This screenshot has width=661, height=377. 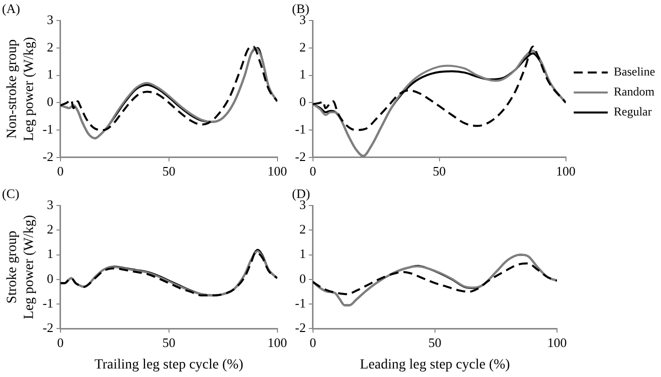 I want to click on chart-title: (C), so click(x=11, y=194).